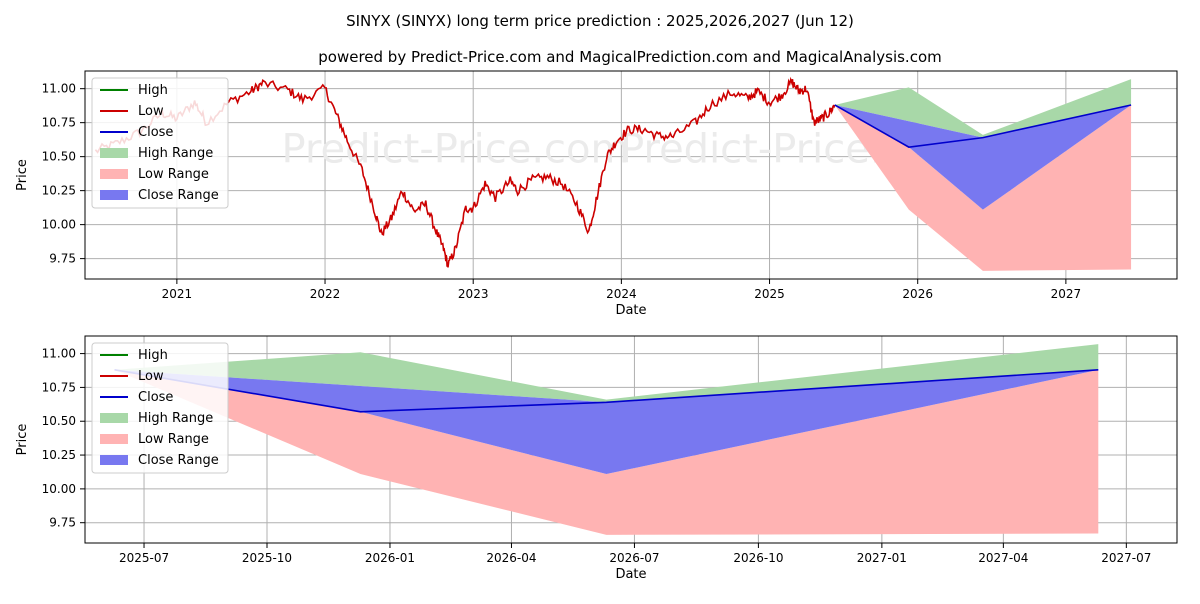 The height and width of the screenshot is (604, 1200). What do you see at coordinates (882, 558) in the screenshot?
I see `x-tick-label: 2027-01` at bounding box center [882, 558].